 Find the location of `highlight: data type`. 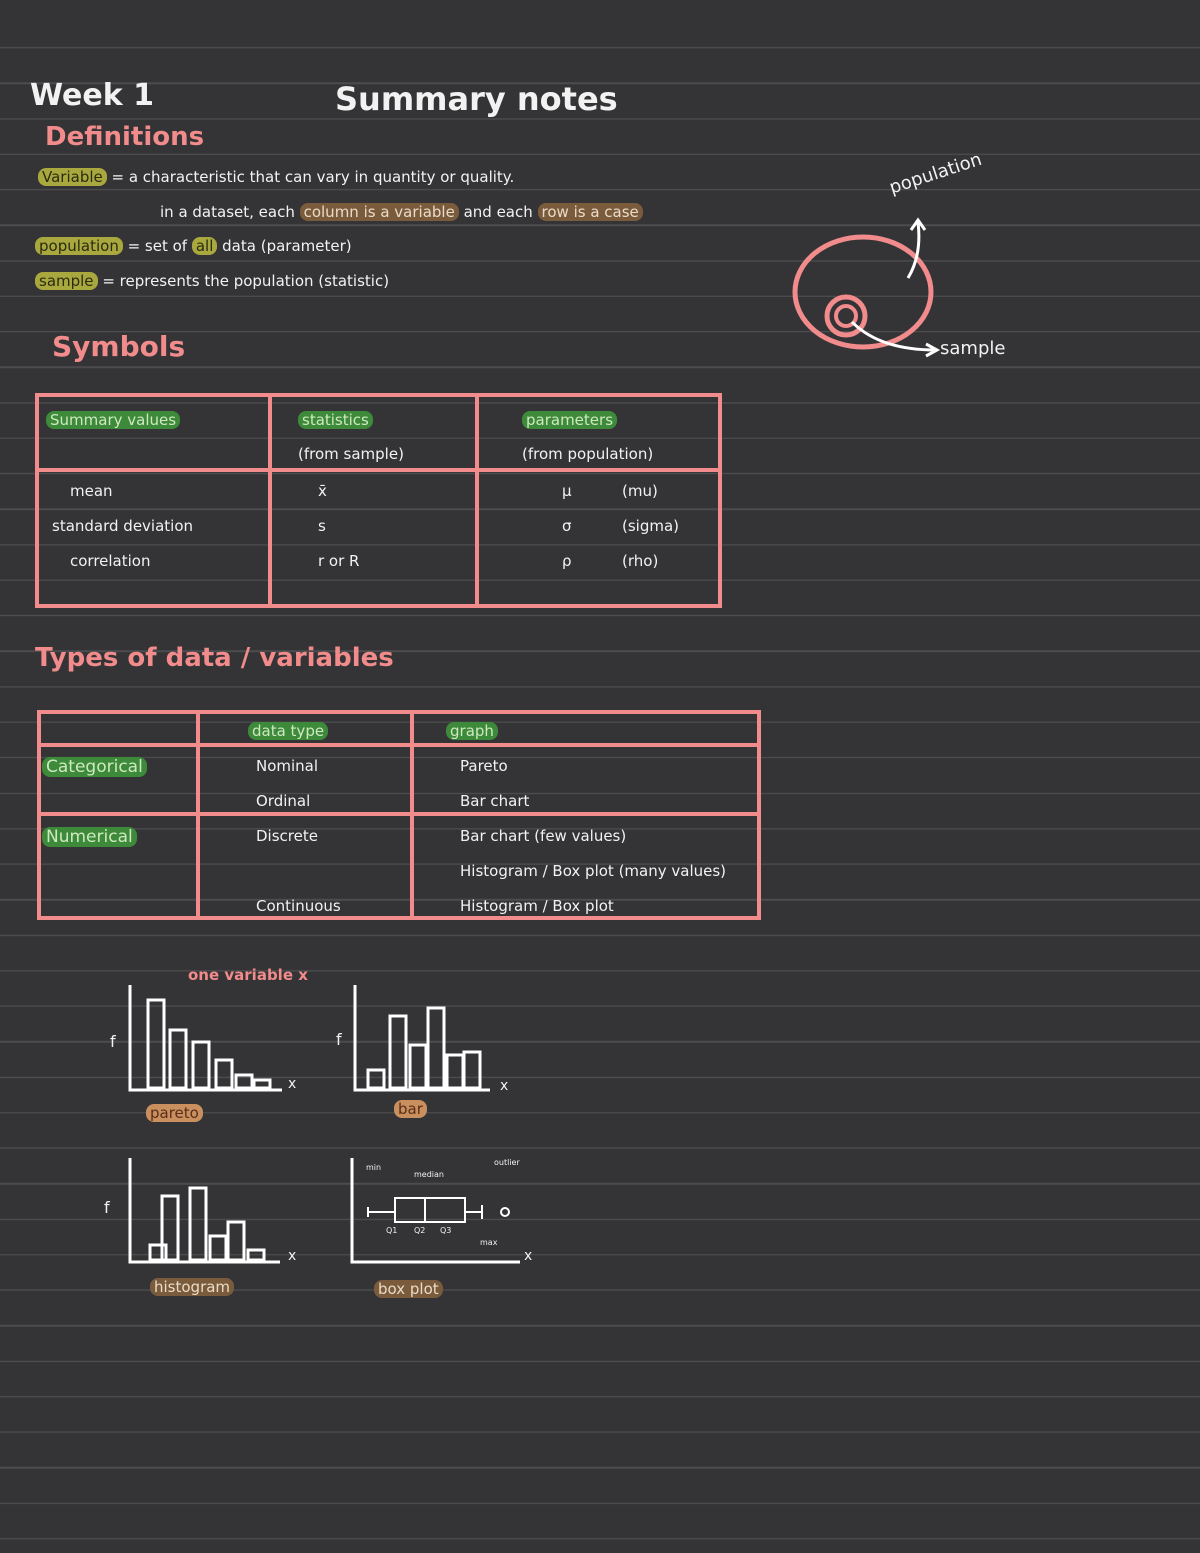

highlight: data type is located at coordinates (288, 731).